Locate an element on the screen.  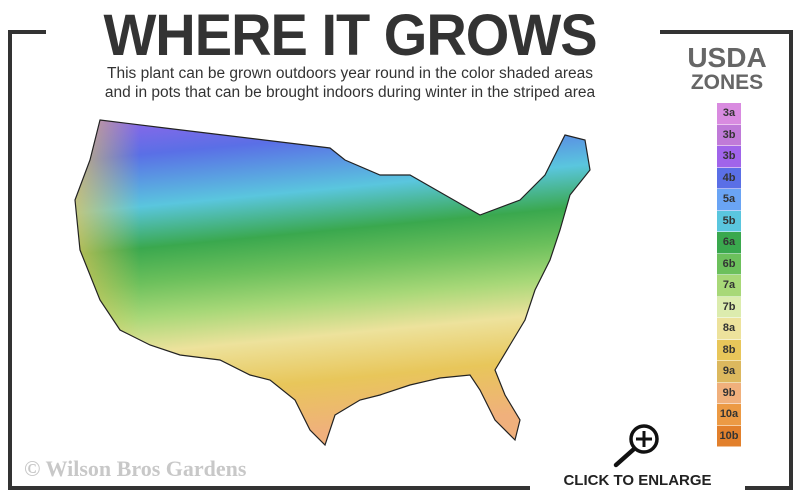
legend-zone-5a: 5a is located at coordinates (729, 200).